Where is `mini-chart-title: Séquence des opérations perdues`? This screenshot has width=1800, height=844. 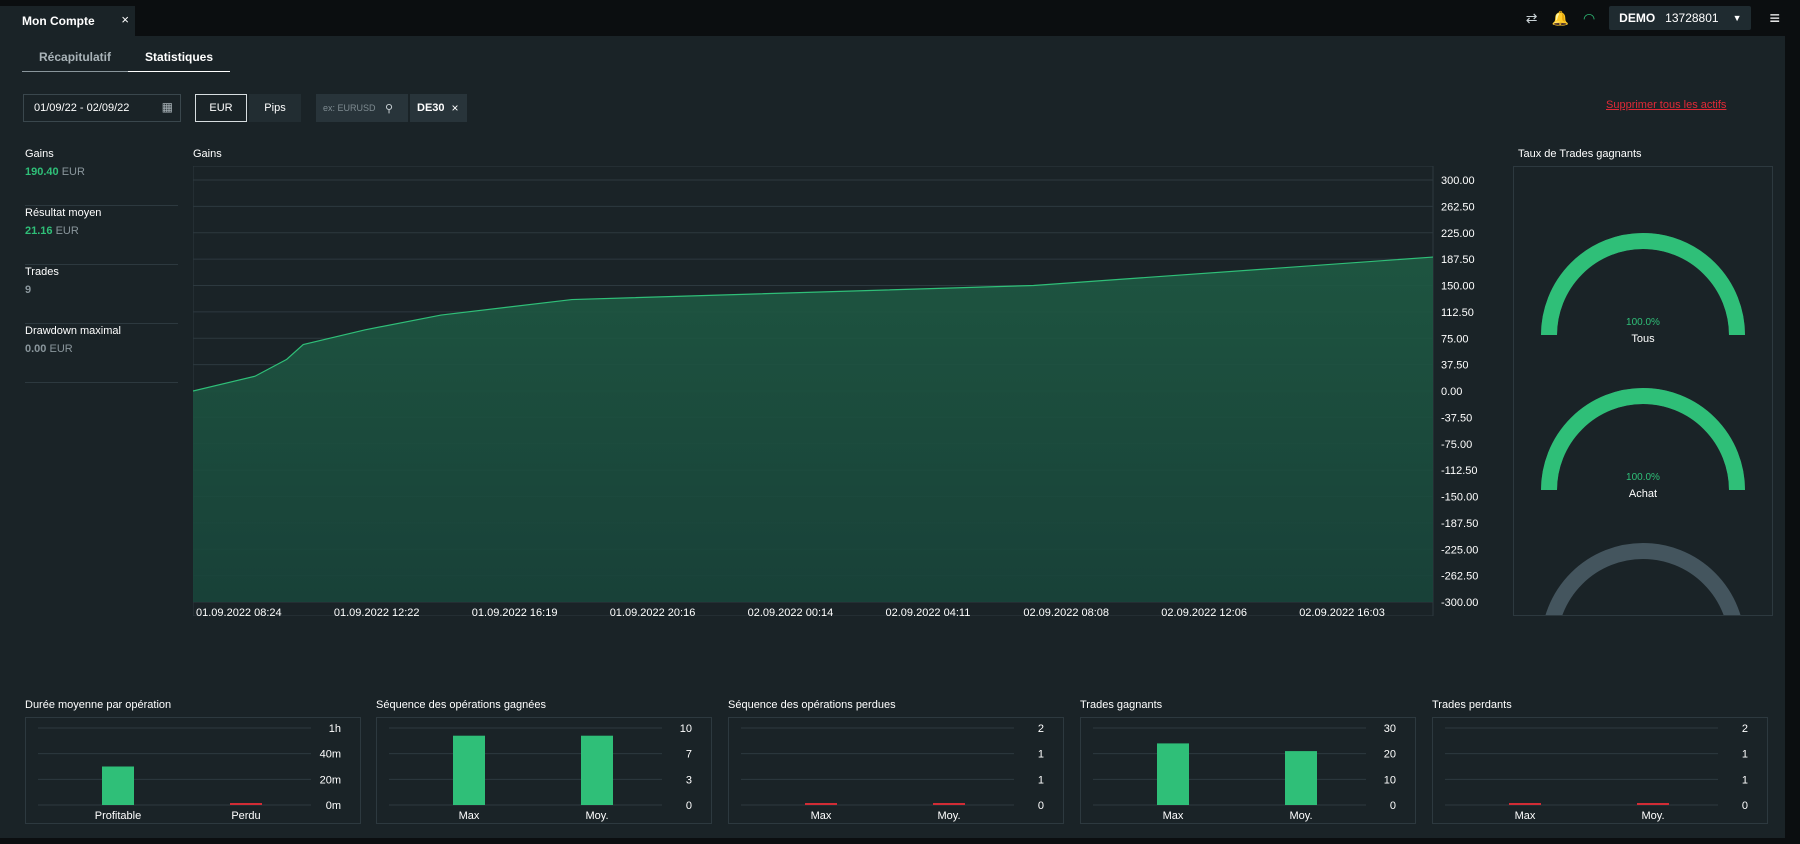 mini-chart-title: Séquence des opérations perdues is located at coordinates (812, 705).